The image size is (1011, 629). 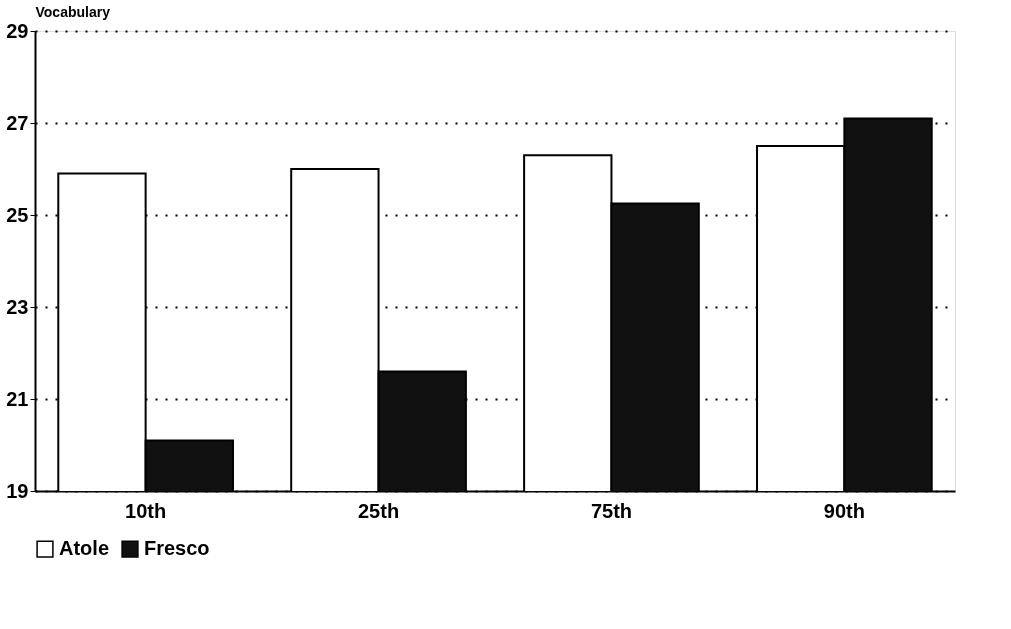 What do you see at coordinates (378, 510) in the screenshot?
I see `x-tick-label: 25th` at bounding box center [378, 510].